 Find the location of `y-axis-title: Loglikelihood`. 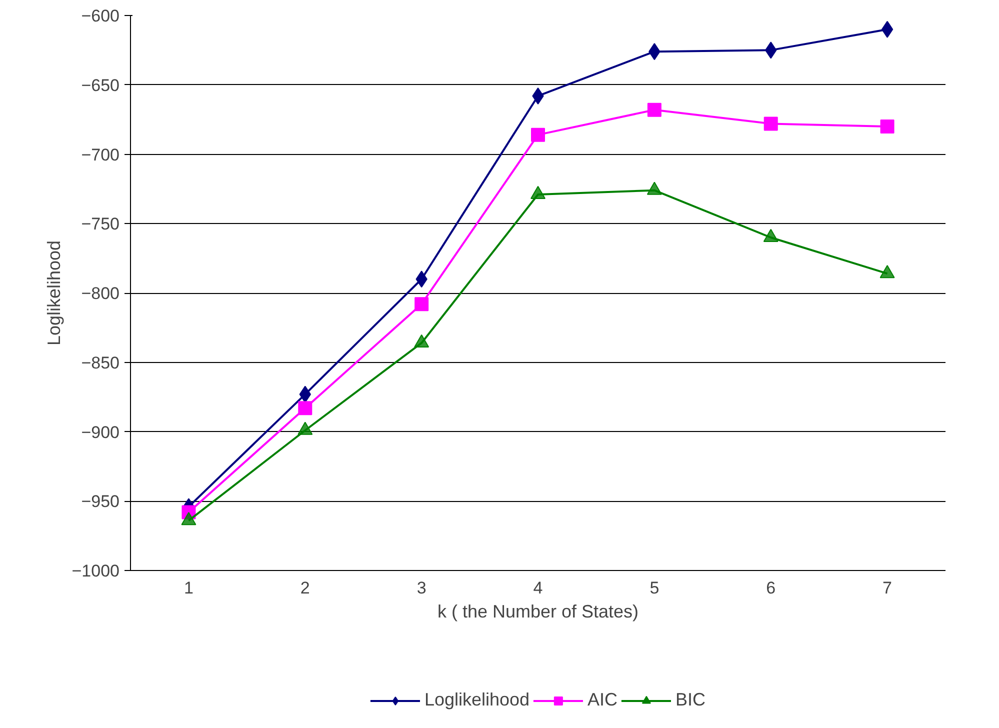

y-axis-title: Loglikelihood is located at coordinates (54, 293).